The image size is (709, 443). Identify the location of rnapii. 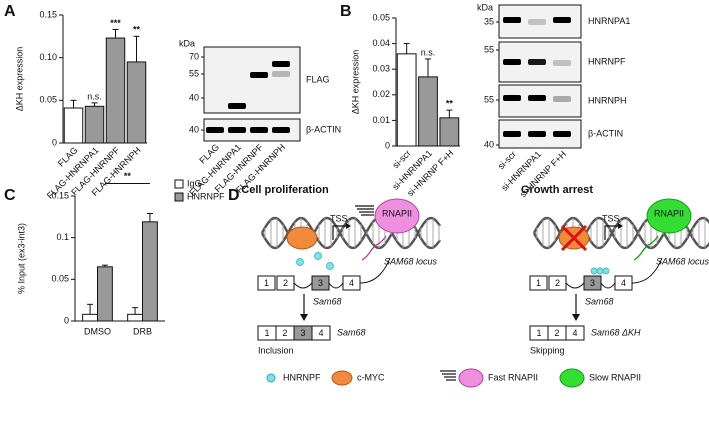
(669, 216).